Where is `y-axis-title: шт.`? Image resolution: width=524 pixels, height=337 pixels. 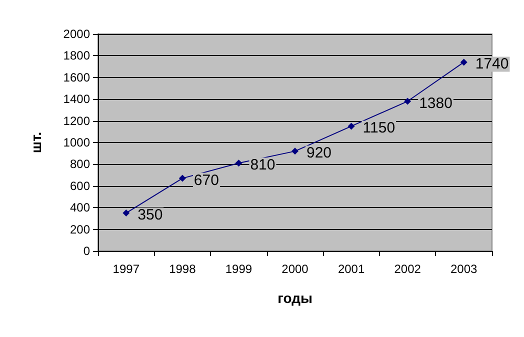 y-axis-title: шт. is located at coordinates (36, 143).